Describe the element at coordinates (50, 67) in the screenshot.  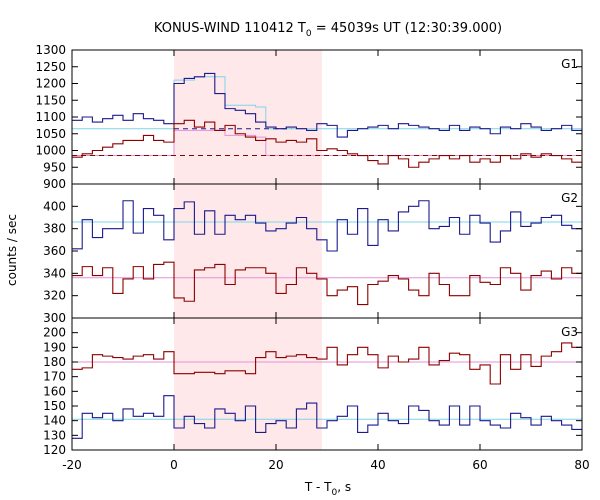
I see `y-tick-label: 1250` at that location.